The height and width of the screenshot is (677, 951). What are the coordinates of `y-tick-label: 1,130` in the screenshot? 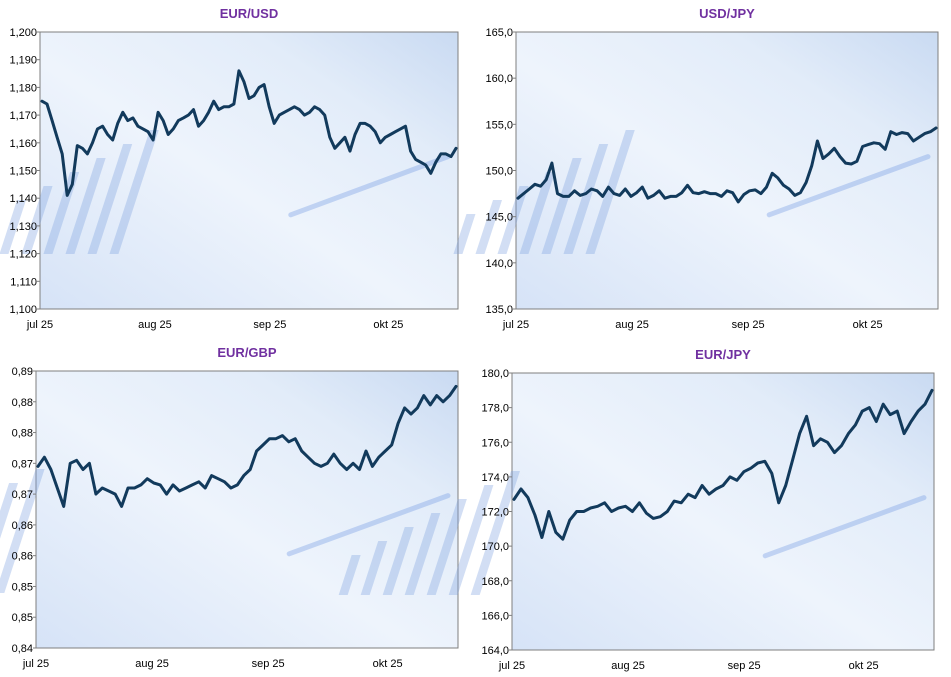 It's located at (23, 227).